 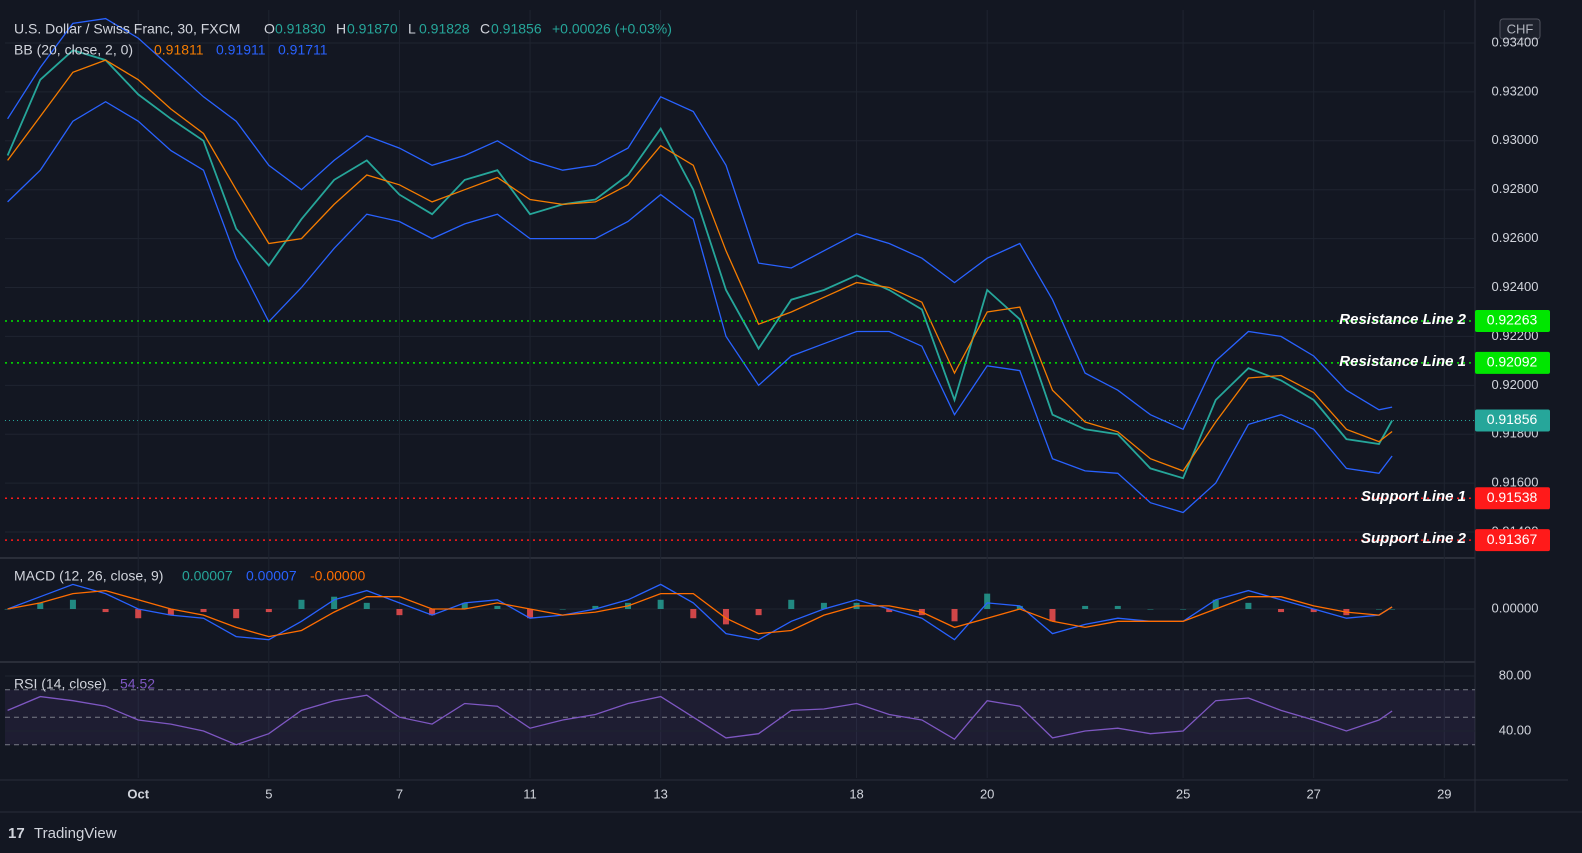 I want to click on level-name: Resistance Line 2, so click(x=1402, y=319).